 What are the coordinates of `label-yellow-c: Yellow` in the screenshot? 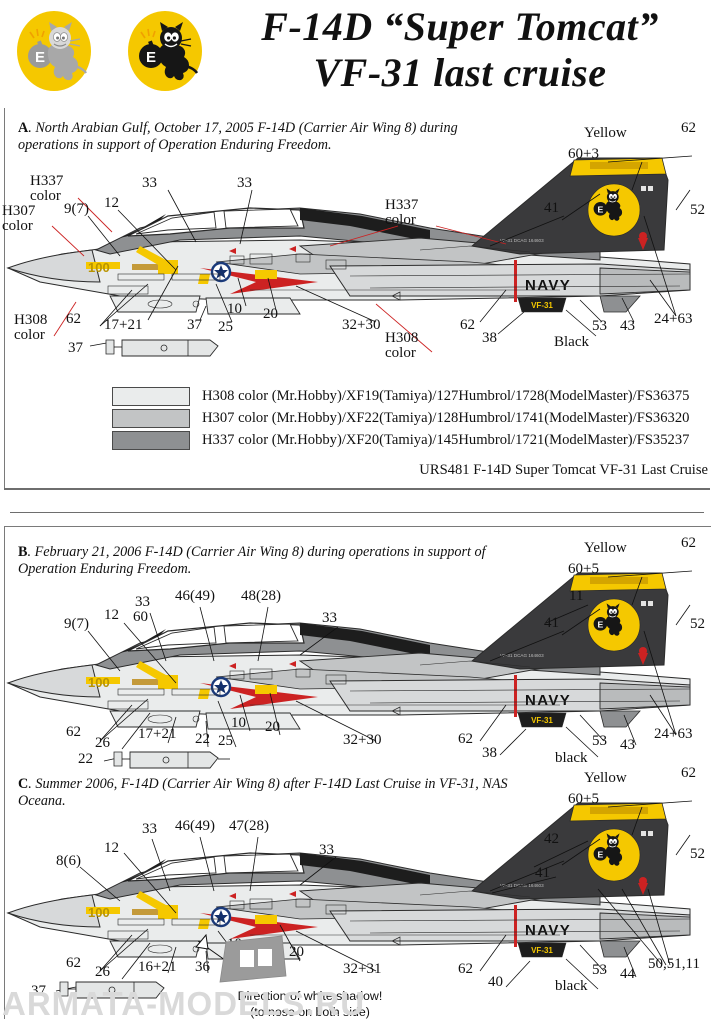 It's located at (605, 778).